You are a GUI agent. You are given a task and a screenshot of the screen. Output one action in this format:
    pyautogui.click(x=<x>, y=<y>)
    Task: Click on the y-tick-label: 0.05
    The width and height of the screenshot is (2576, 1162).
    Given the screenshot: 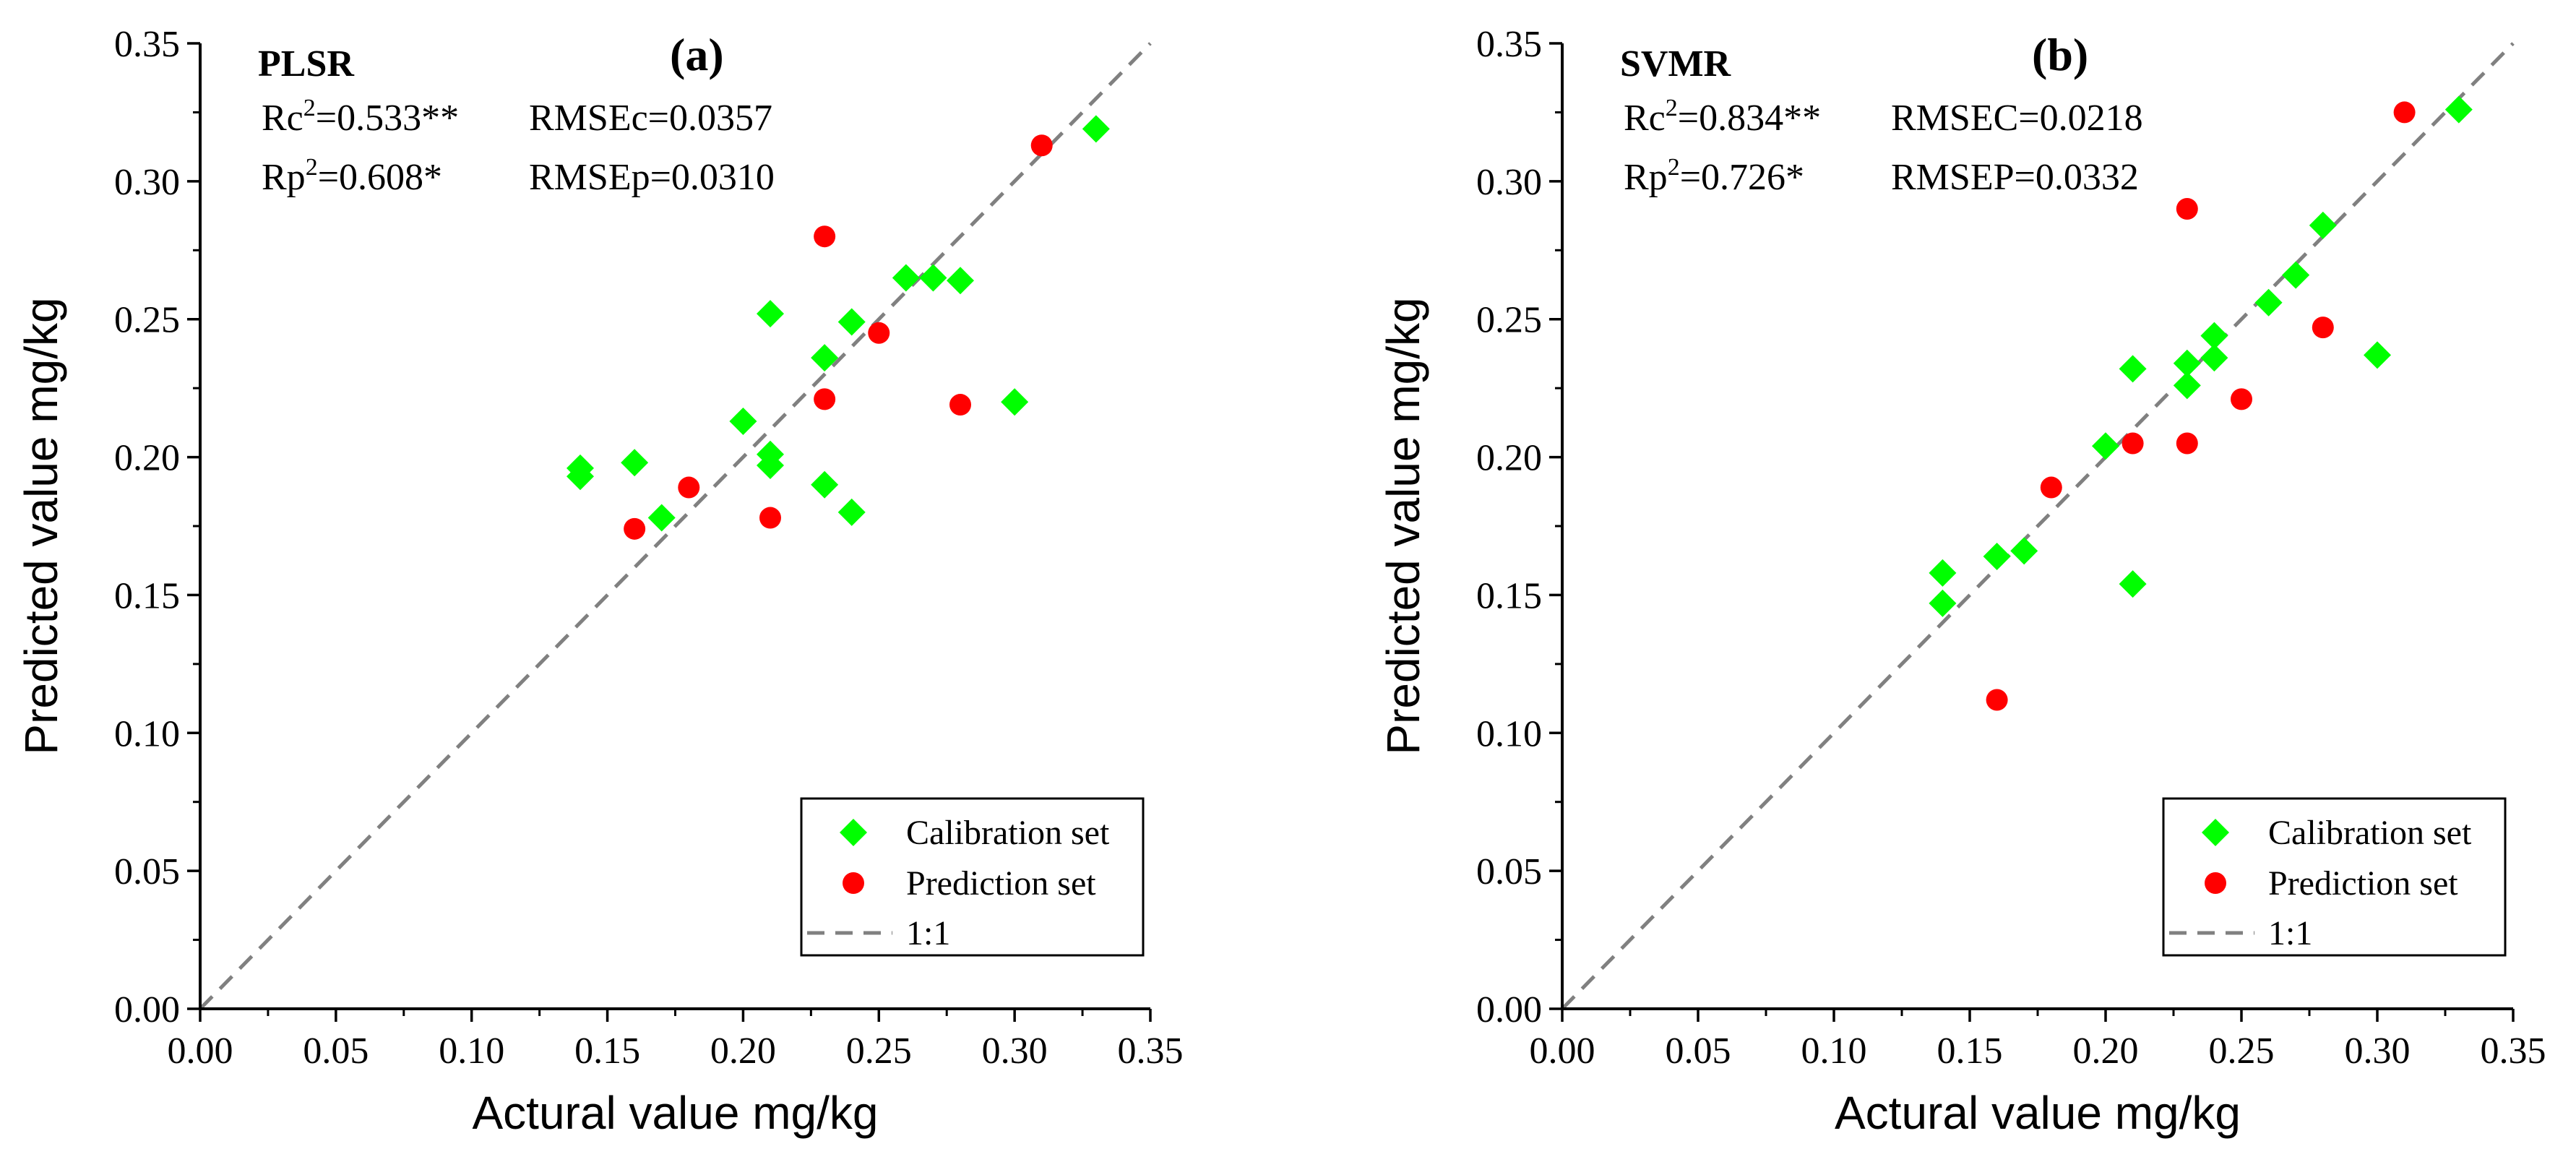 What is the action you would take?
    pyautogui.click(x=1509, y=871)
    